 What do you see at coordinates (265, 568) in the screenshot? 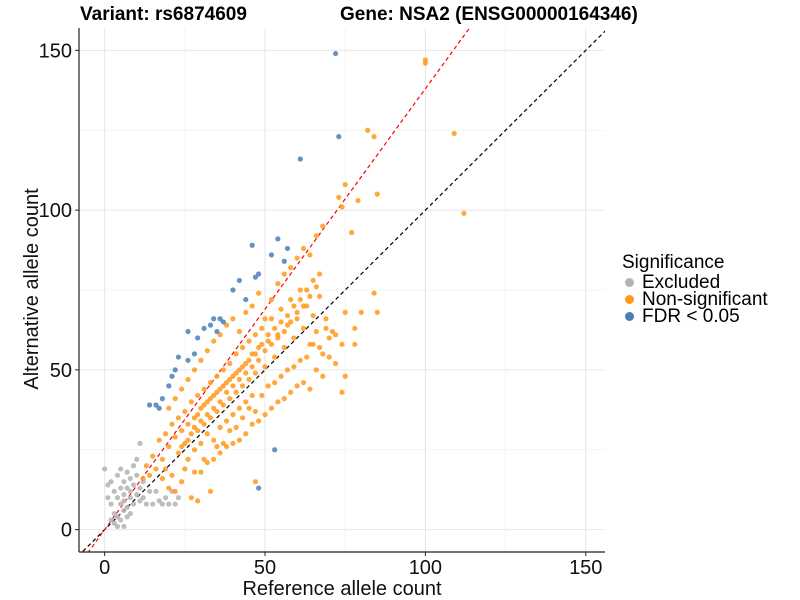
I see `x-tick-label: 50` at bounding box center [265, 568].